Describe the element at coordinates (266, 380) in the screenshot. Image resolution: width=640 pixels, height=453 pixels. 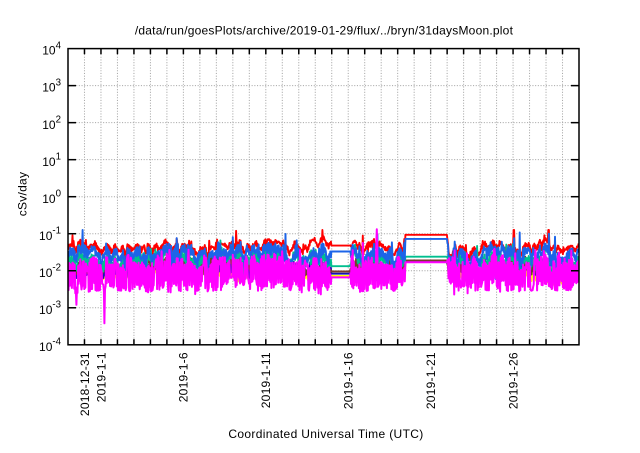
I see `svg-text: 2019-1-11` at that location.